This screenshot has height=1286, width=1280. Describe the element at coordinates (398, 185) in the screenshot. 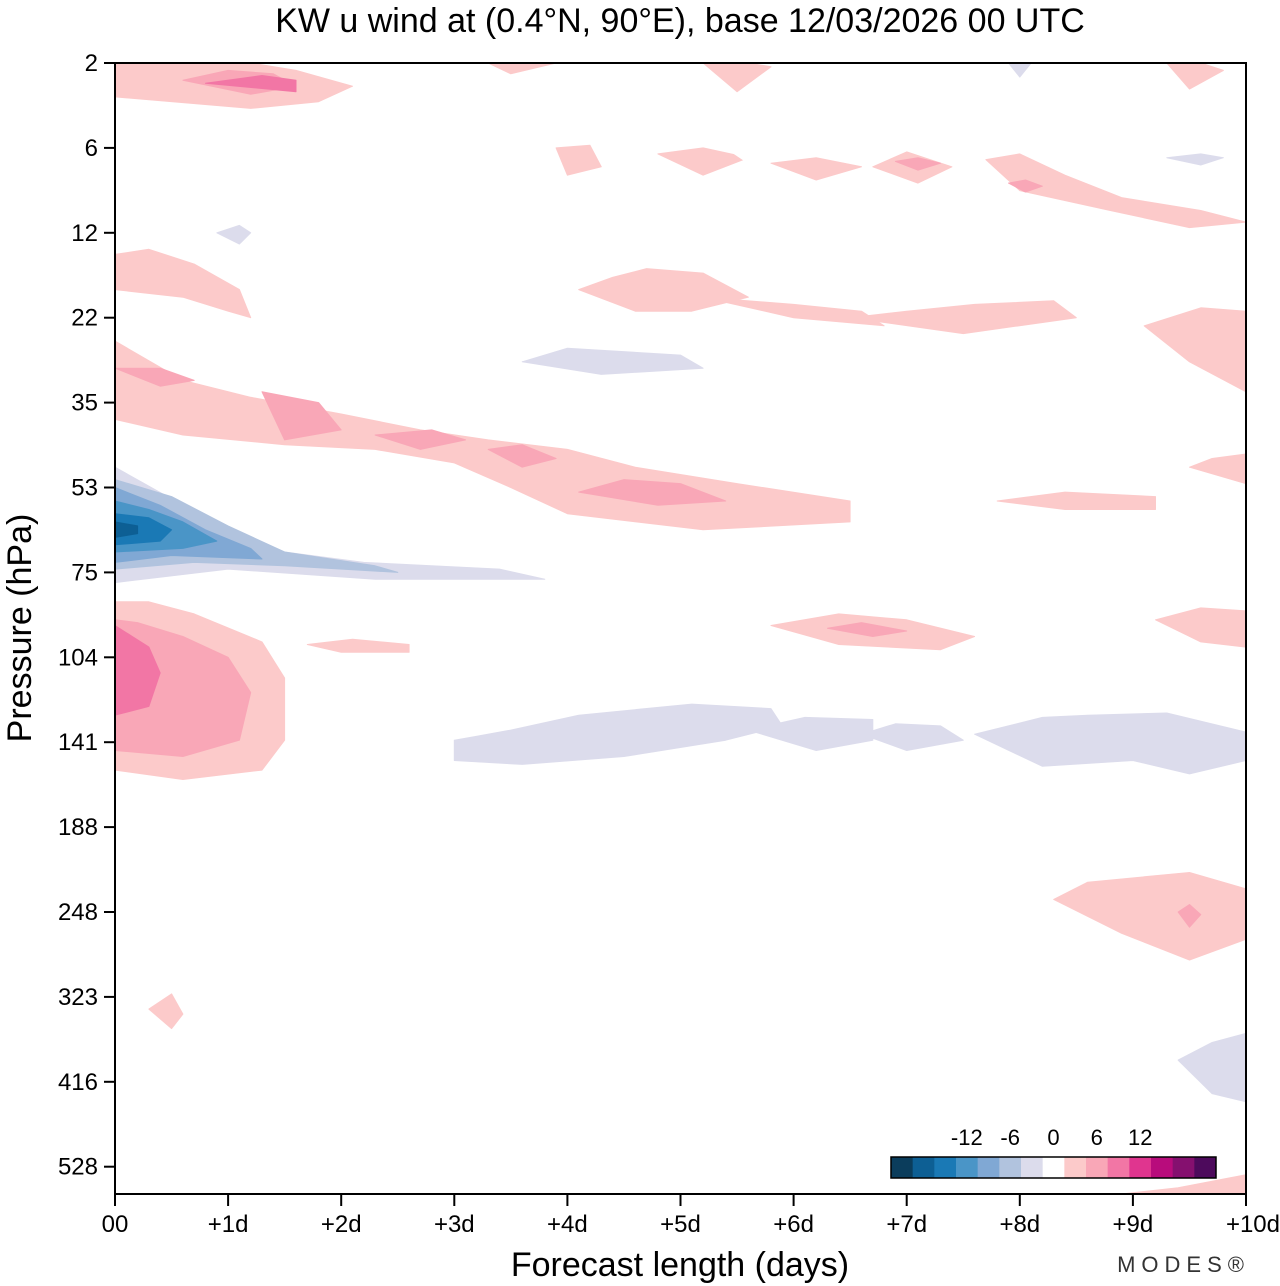

I see `contour-strat-8-west-b` at that location.